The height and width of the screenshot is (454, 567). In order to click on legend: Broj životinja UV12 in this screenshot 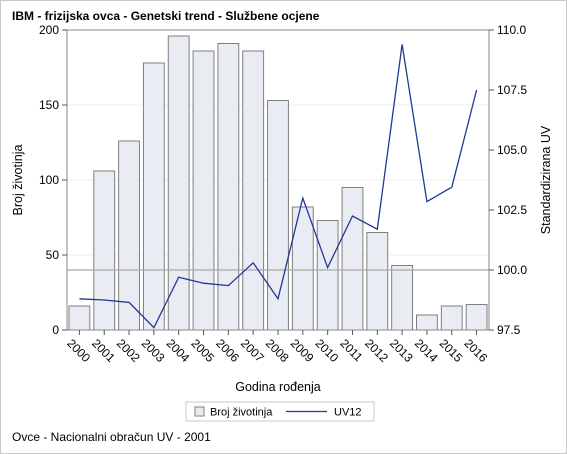, I will do `click(280, 411)`.